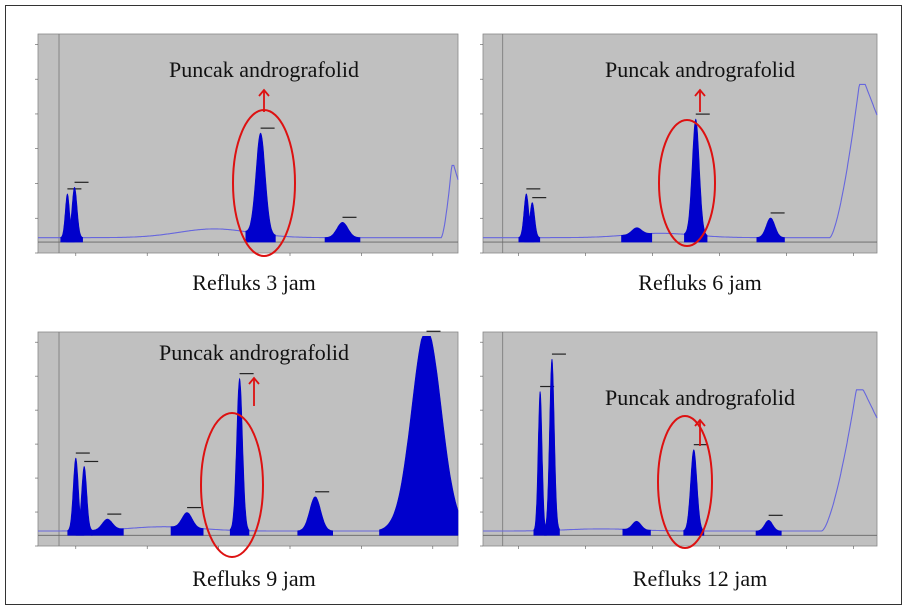 This screenshot has height=612, width=909. I want to click on signal-trace, so click(680, 161).